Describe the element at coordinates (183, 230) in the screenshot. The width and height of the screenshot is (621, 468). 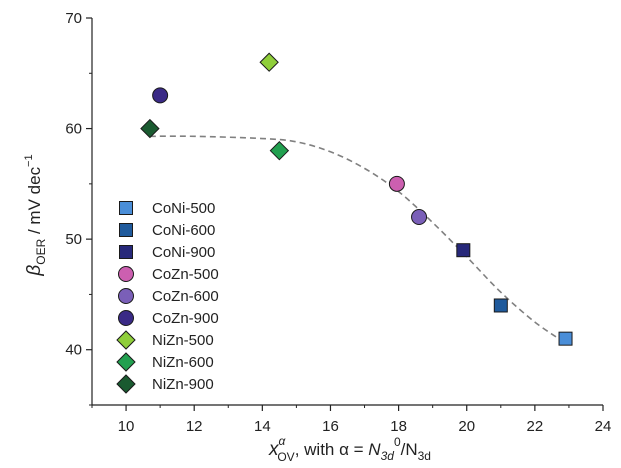
I see `legend-label: CoNi-600` at that location.